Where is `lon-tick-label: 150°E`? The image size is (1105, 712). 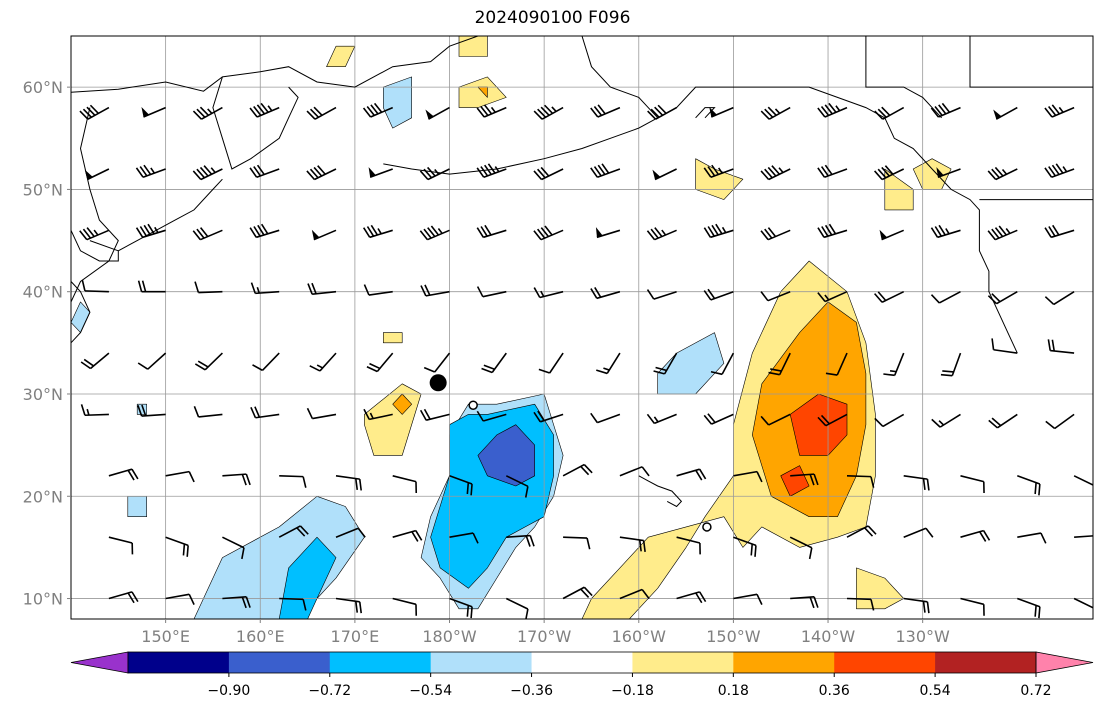
lon-tick-label: 150°E is located at coordinates (165, 636).